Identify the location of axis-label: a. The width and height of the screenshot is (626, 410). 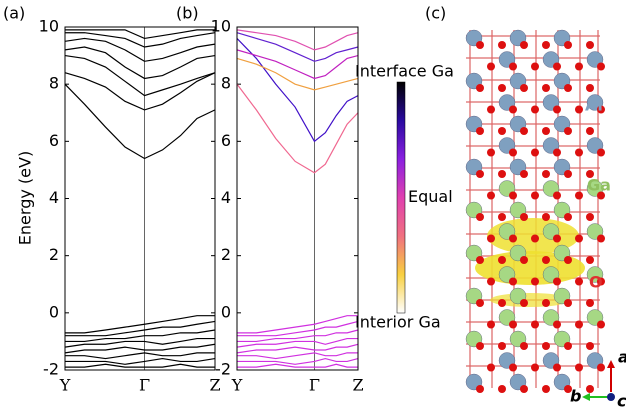
(622, 357).